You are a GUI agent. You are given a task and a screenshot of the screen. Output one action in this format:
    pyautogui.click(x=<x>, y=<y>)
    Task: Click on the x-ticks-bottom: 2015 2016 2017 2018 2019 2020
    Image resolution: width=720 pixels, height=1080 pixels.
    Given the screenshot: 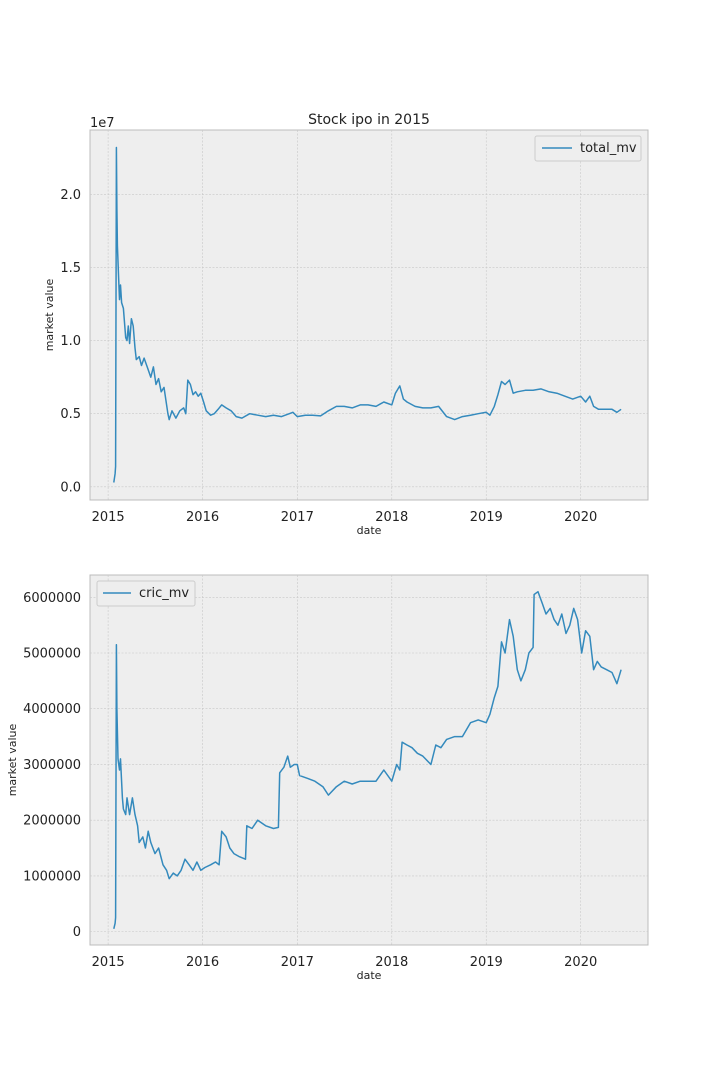 What is the action you would take?
    pyautogui.click(x=345, y=962)
    